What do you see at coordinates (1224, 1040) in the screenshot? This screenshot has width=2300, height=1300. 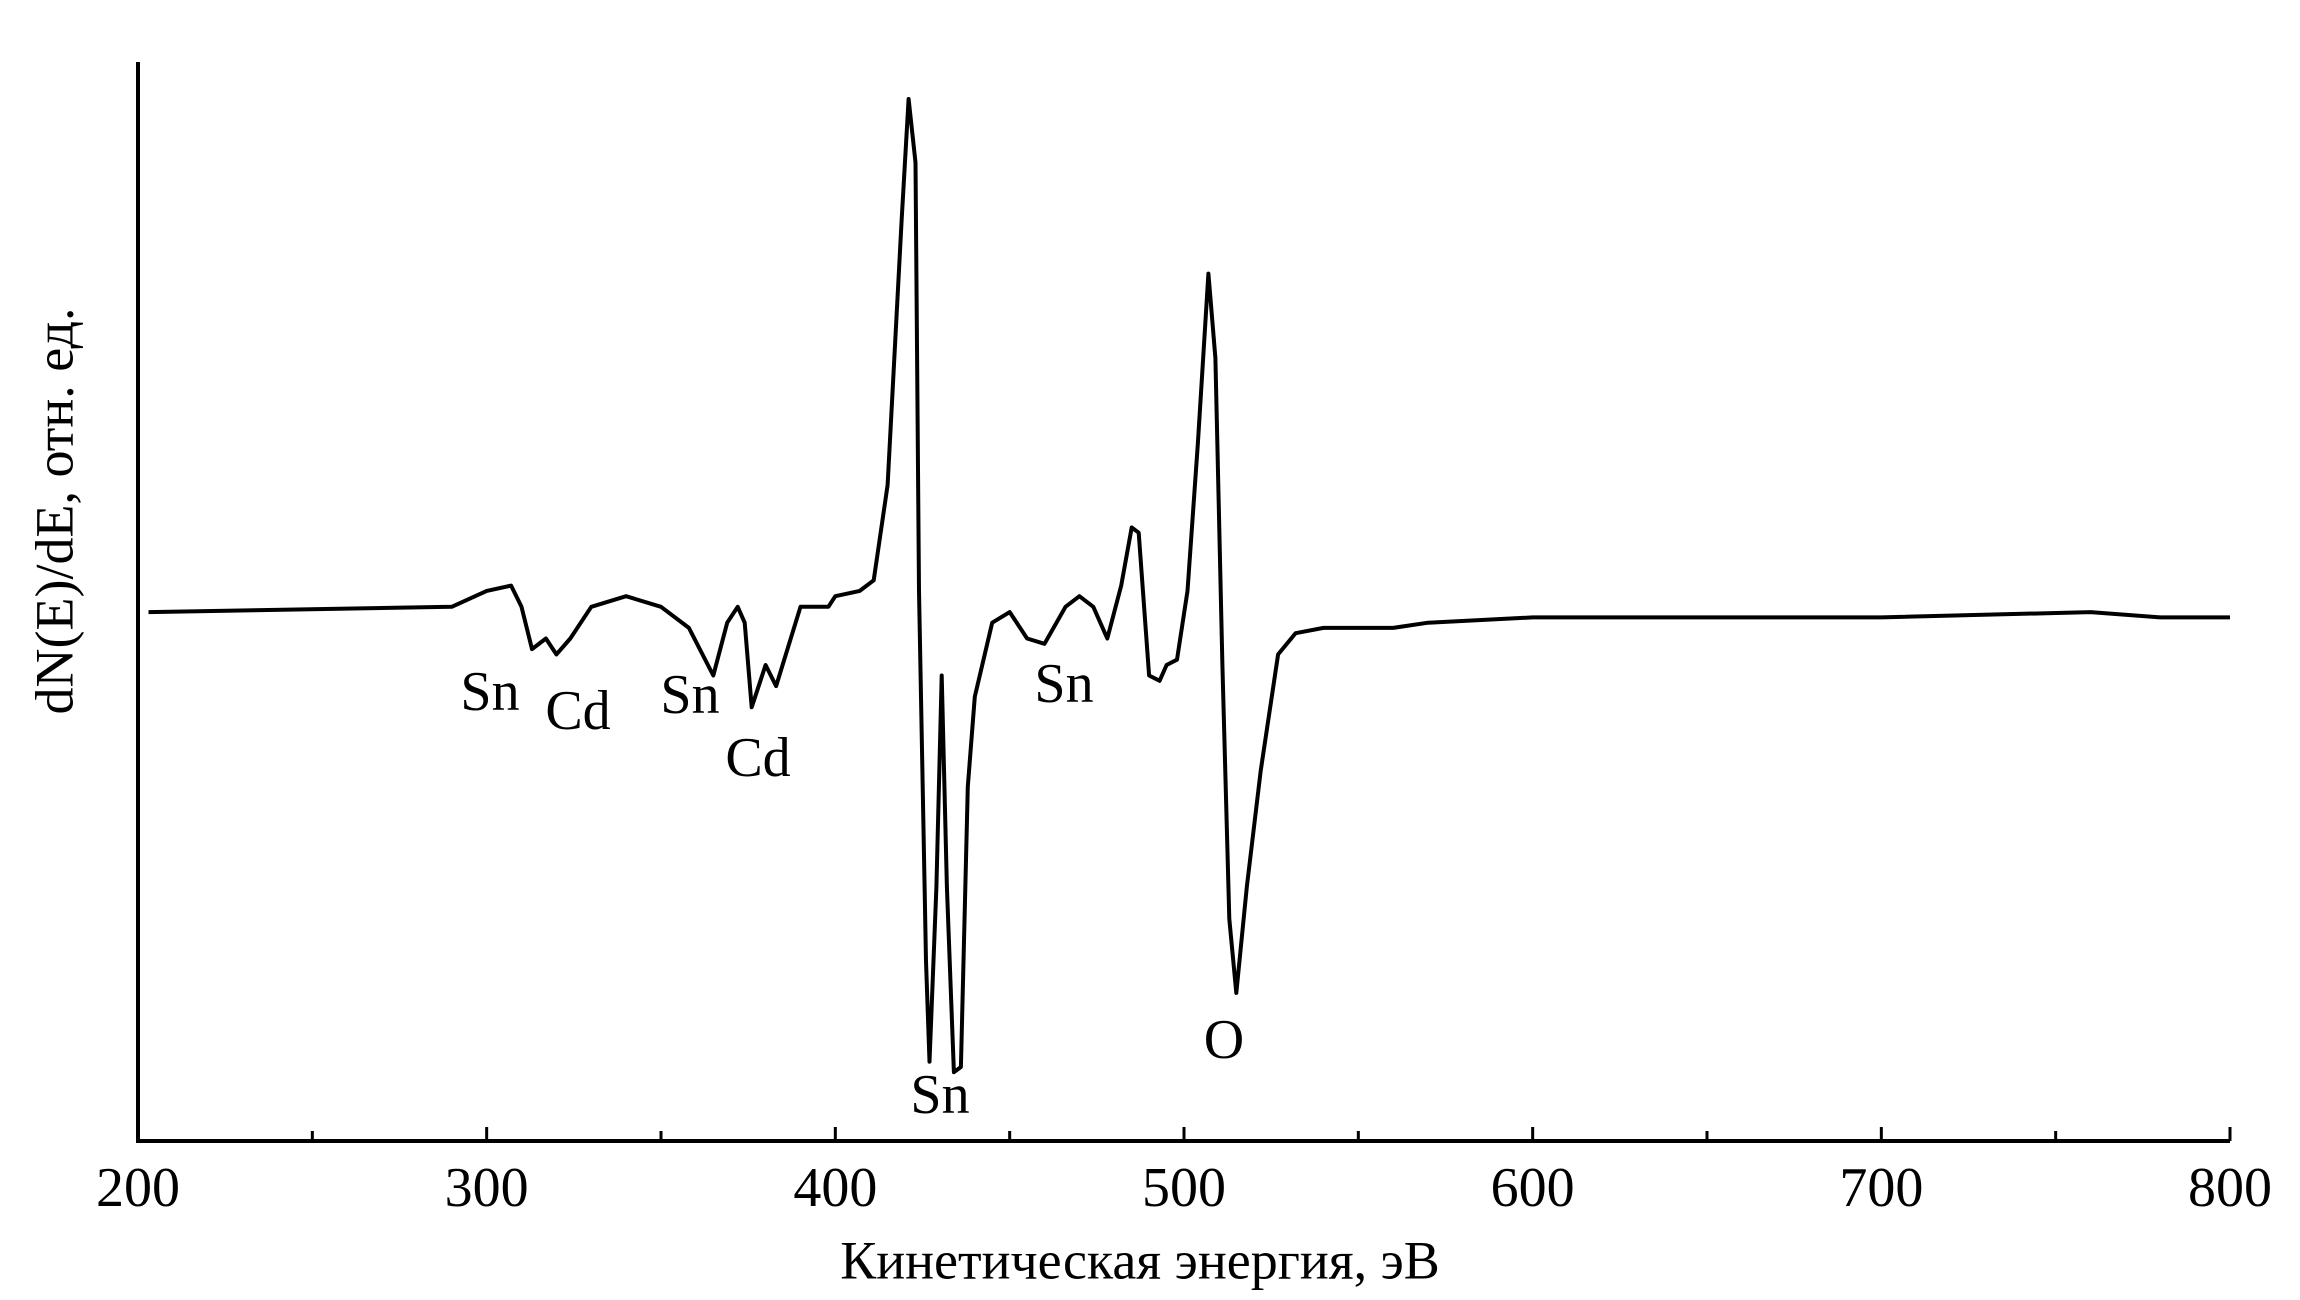 I see `peak-annotation: O` at bounding box center [1224, 1040].